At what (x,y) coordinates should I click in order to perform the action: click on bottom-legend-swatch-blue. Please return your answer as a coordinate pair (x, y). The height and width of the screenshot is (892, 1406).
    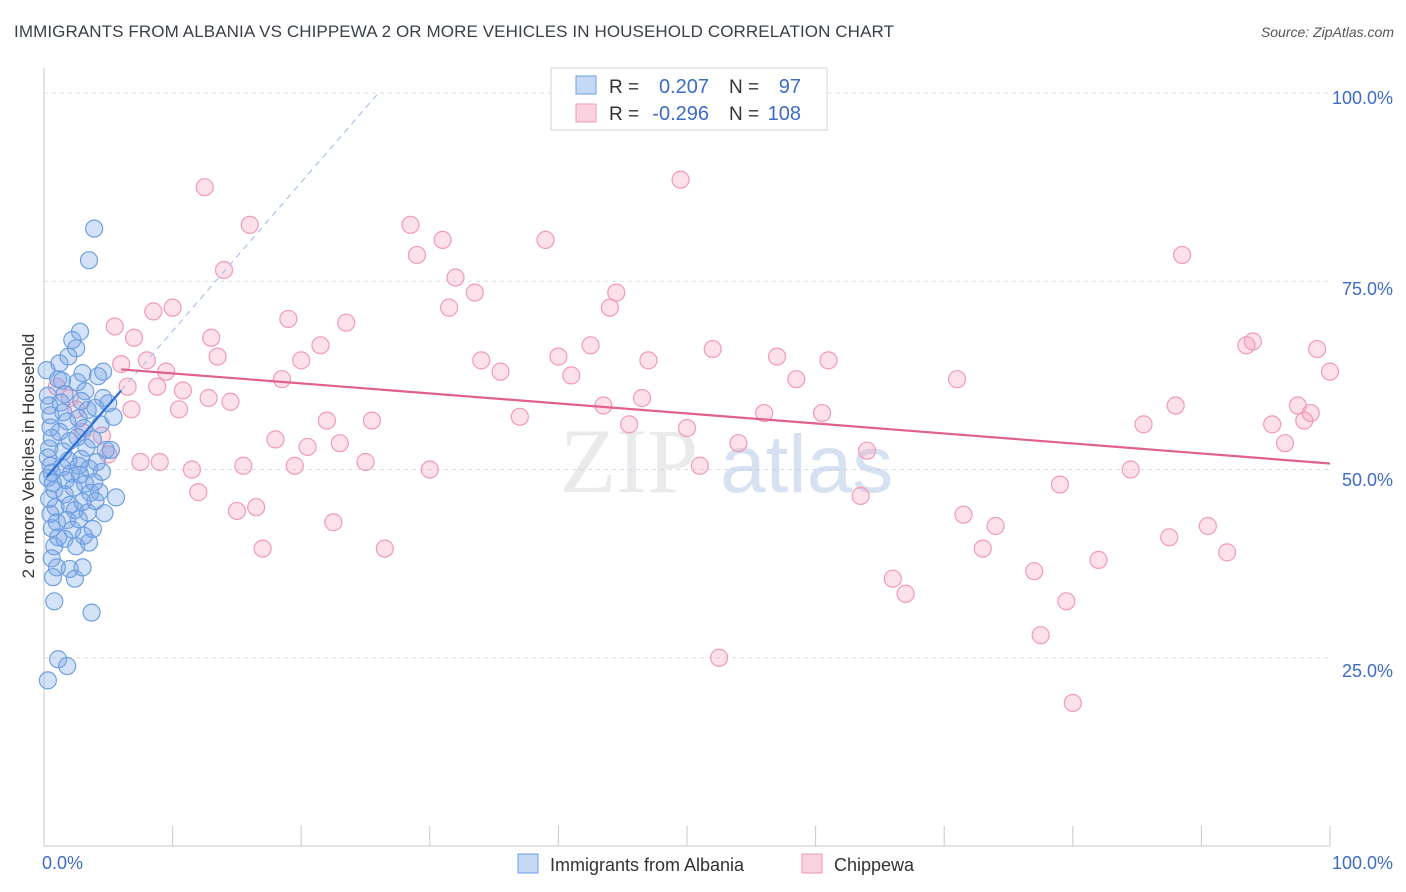
    Looking at the image, I should click on (528, 863).